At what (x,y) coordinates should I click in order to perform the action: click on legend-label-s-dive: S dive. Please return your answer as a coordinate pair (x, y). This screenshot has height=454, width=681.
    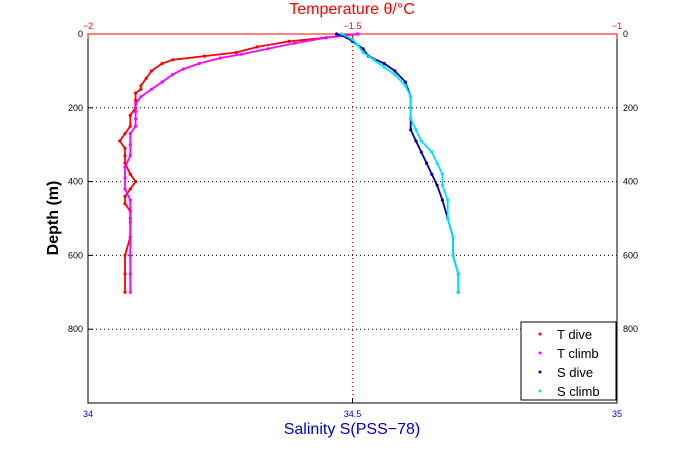
    Looking at the image, I should click on (575, 372).